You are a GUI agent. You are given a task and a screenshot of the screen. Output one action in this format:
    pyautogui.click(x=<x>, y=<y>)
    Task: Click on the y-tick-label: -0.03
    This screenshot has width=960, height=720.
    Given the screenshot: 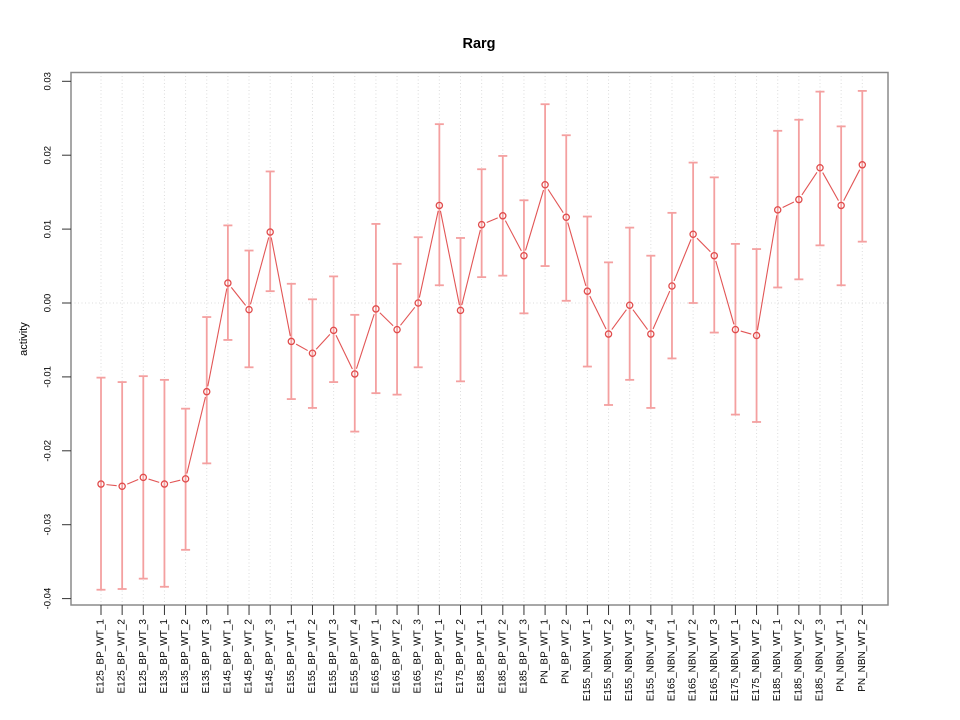 What is the action you would take?
    pyautogui.click(x=48, y=525)
    